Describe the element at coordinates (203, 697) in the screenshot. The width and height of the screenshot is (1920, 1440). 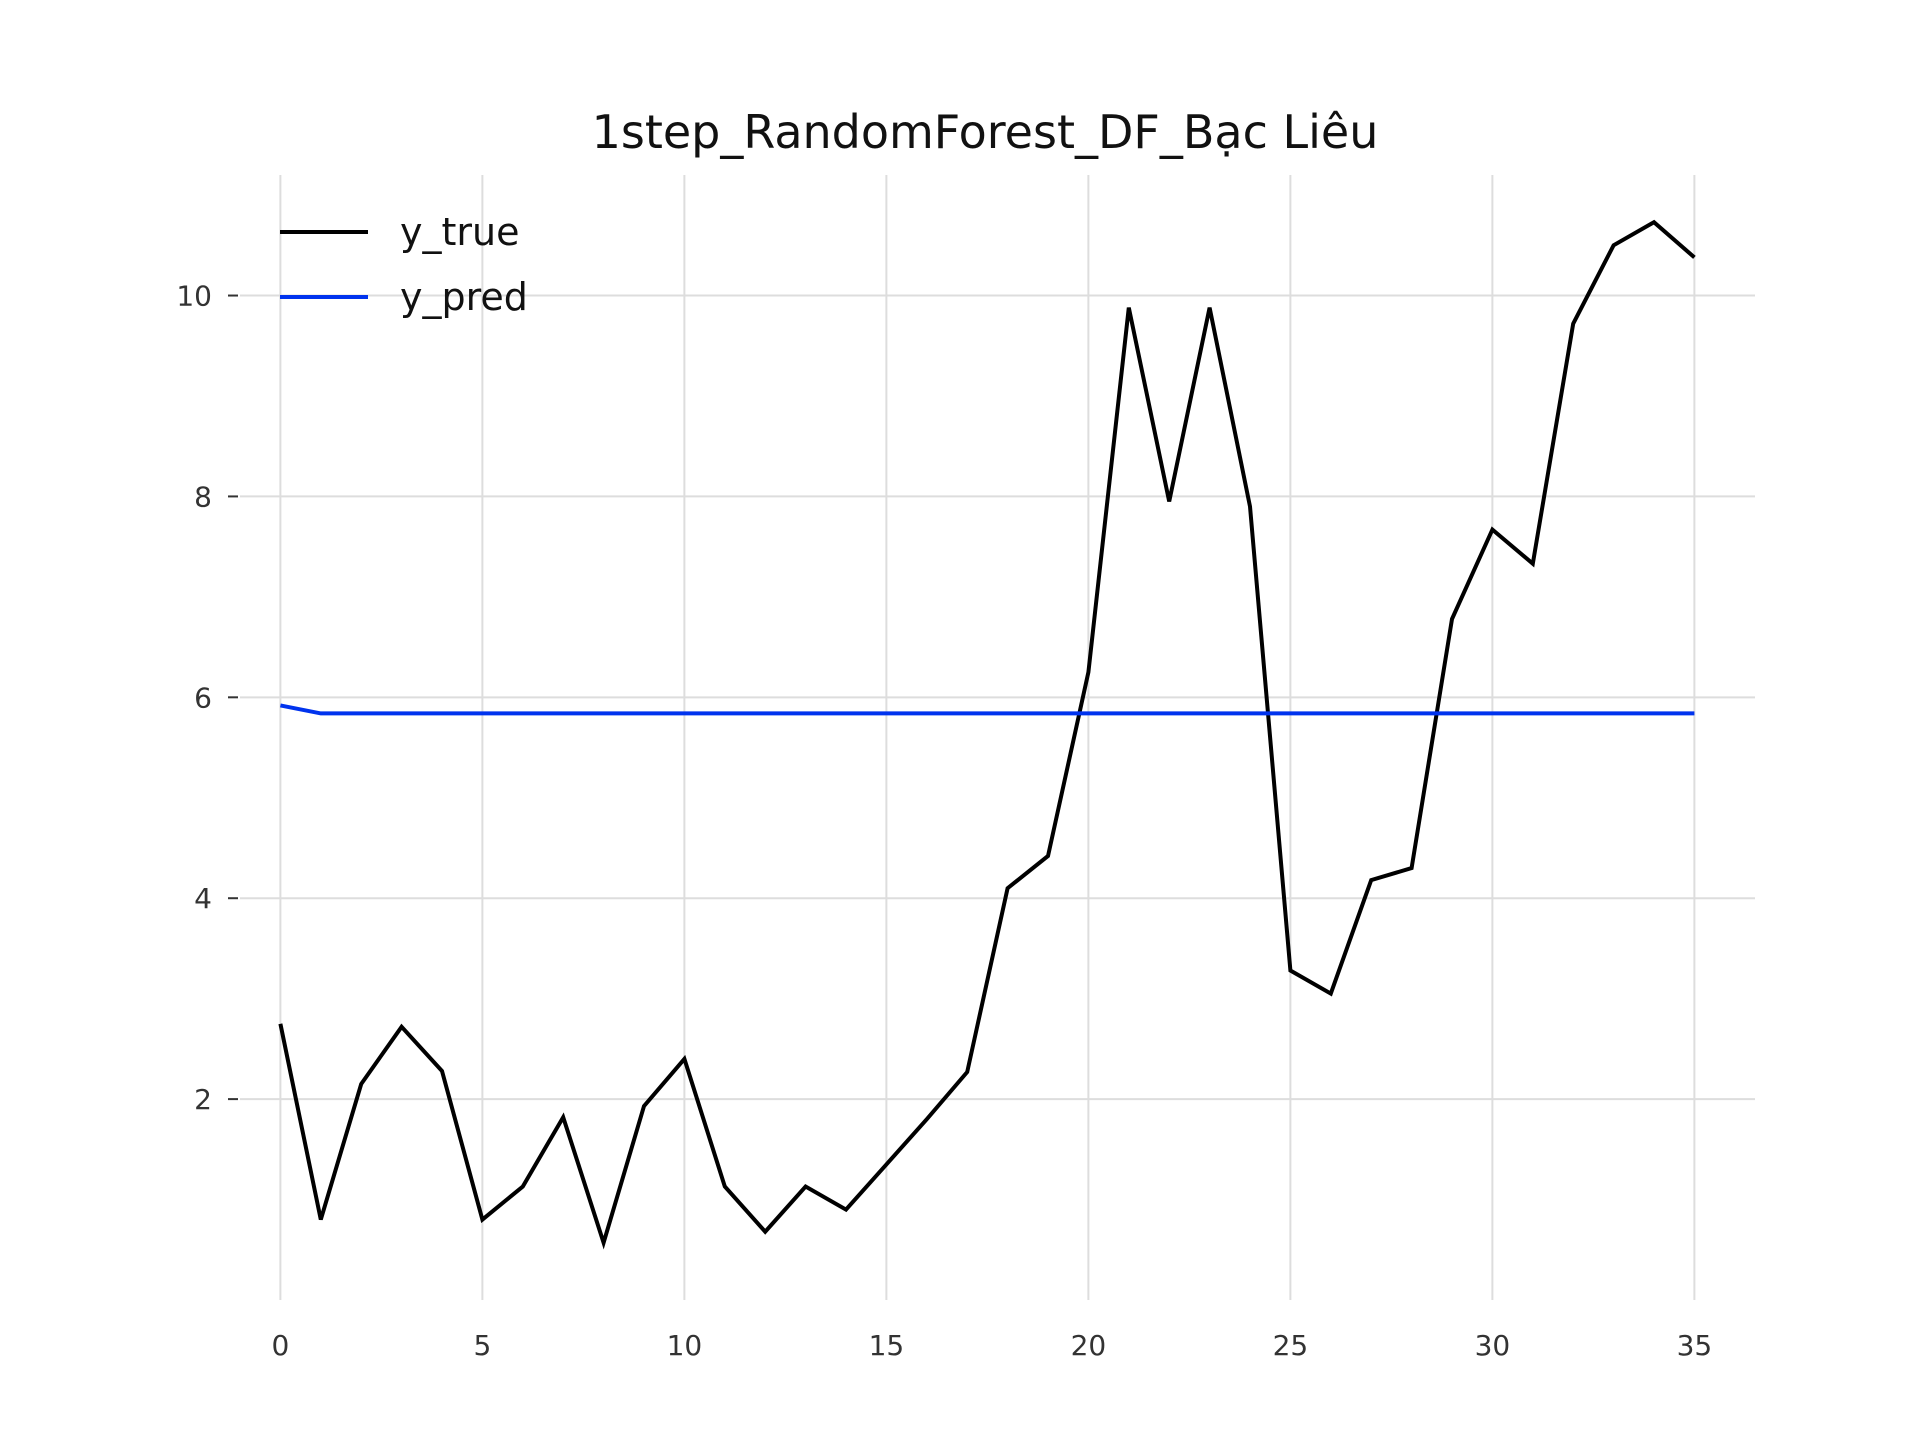
I see `y-tick-label: 6` at that location.